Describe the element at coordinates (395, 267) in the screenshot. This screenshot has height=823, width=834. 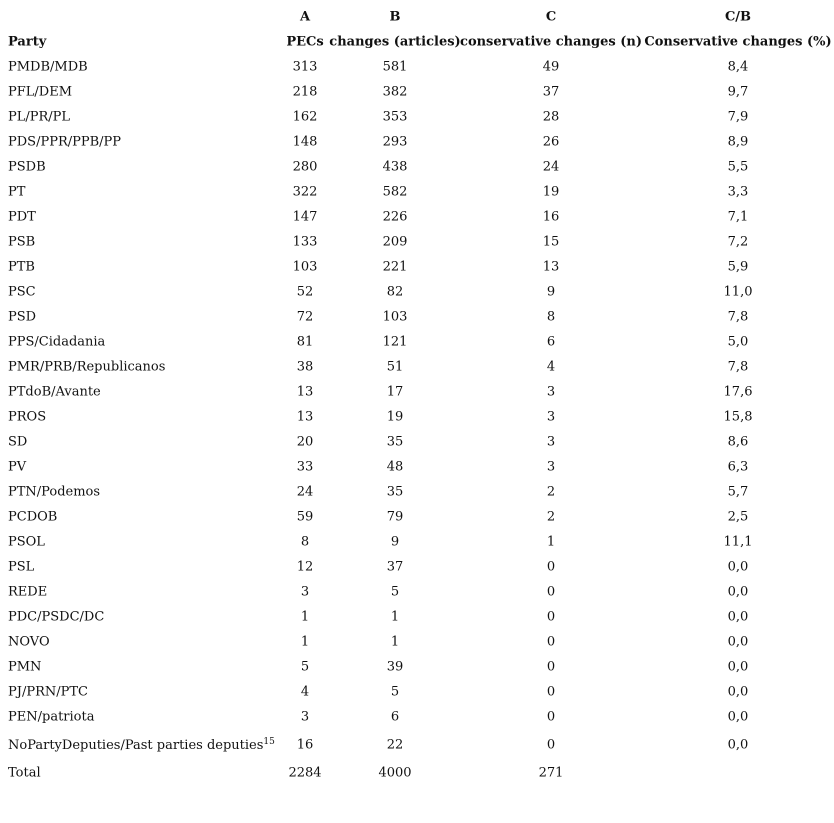
I see `table-cell: 221` at that location.